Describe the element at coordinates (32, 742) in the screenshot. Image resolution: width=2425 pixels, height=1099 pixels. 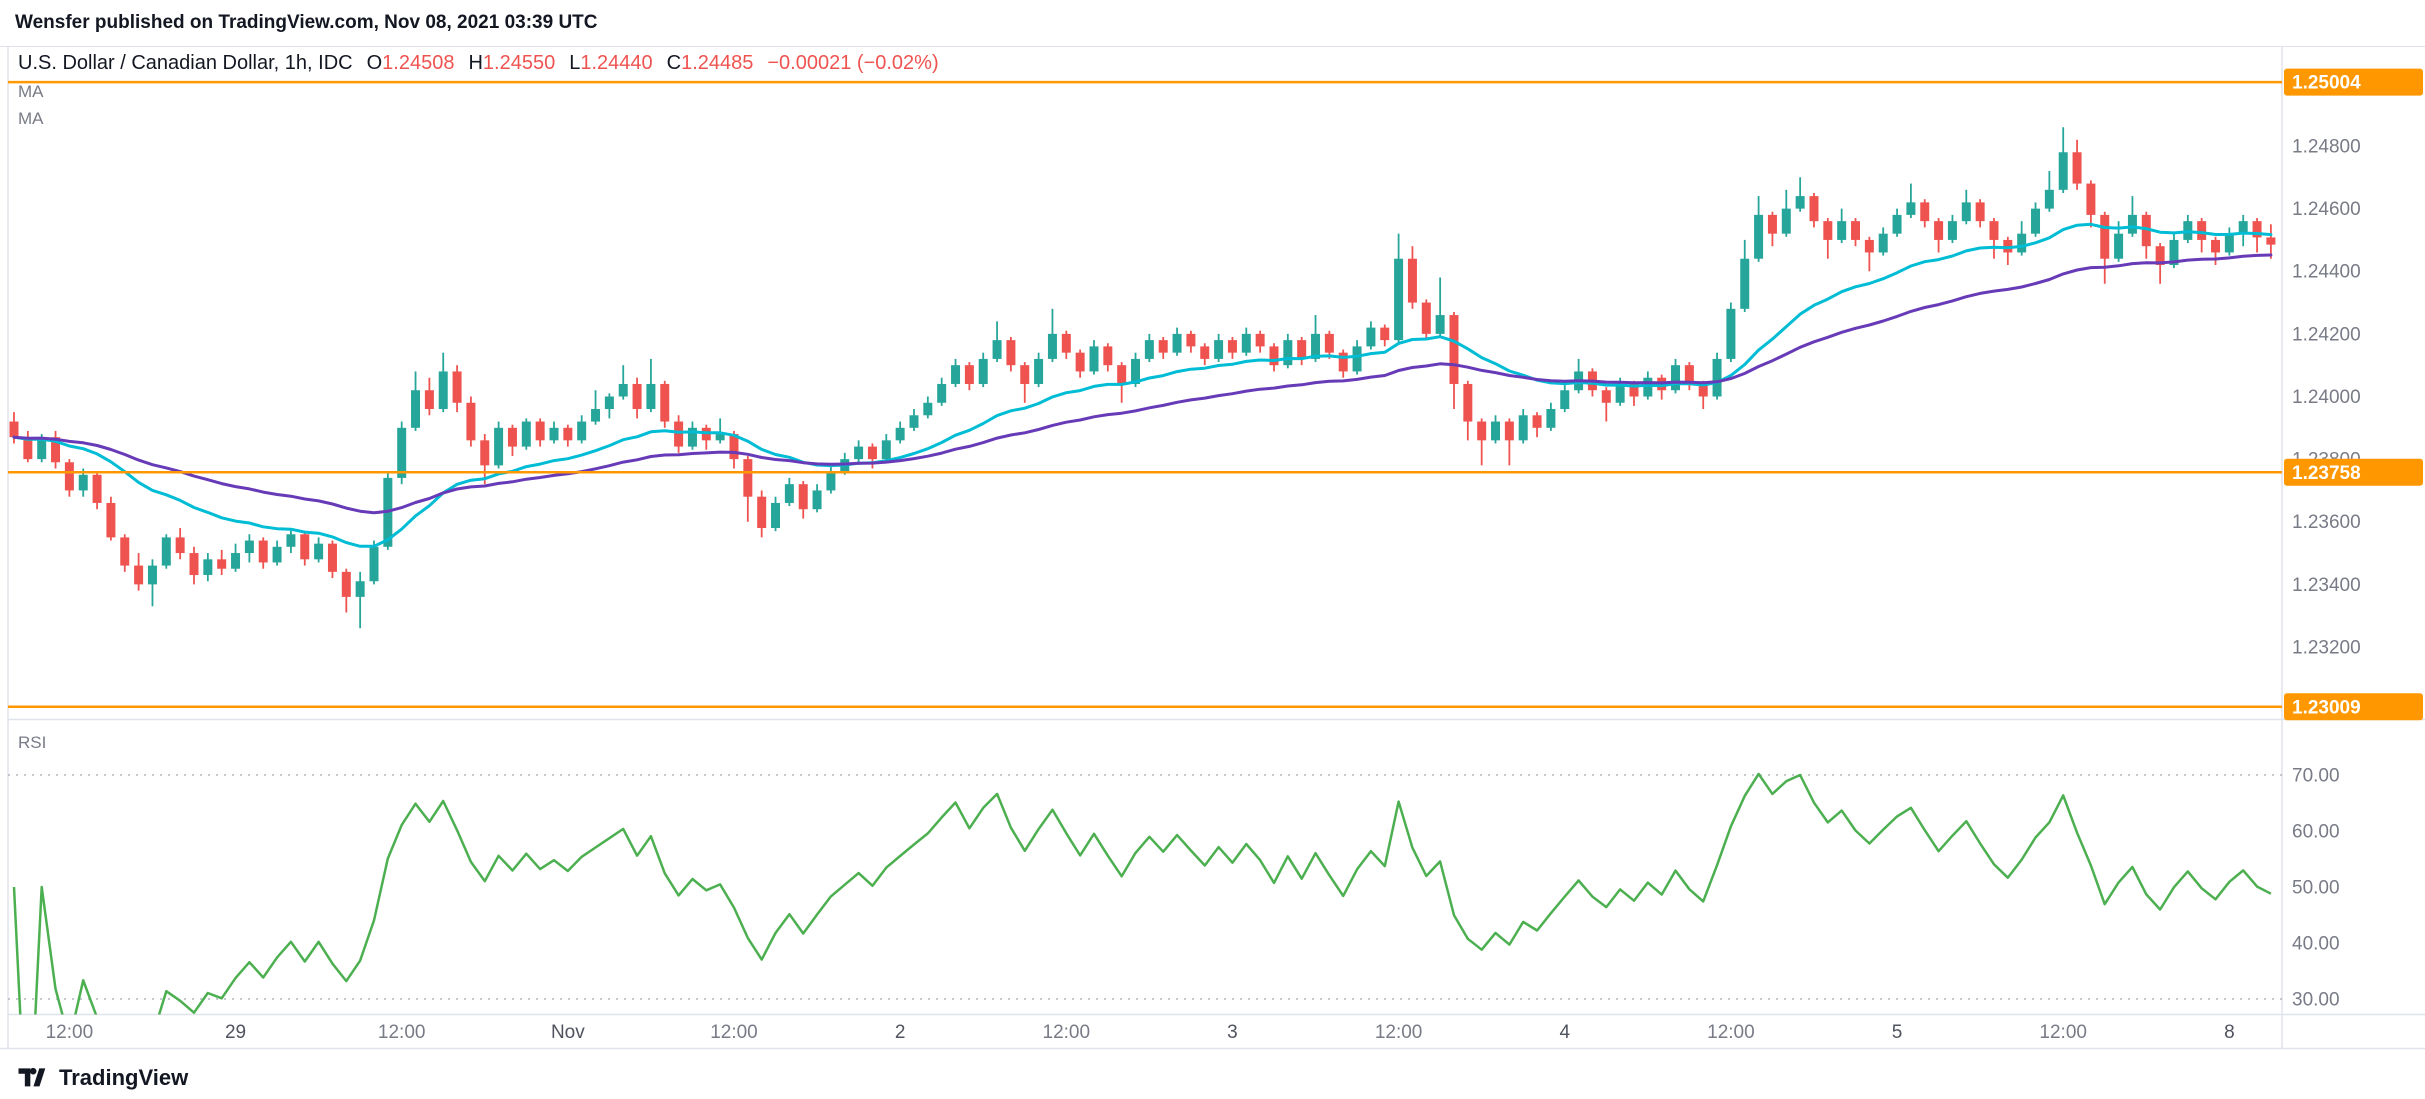
I see `rsi-indicator-label: RSI` at that location.